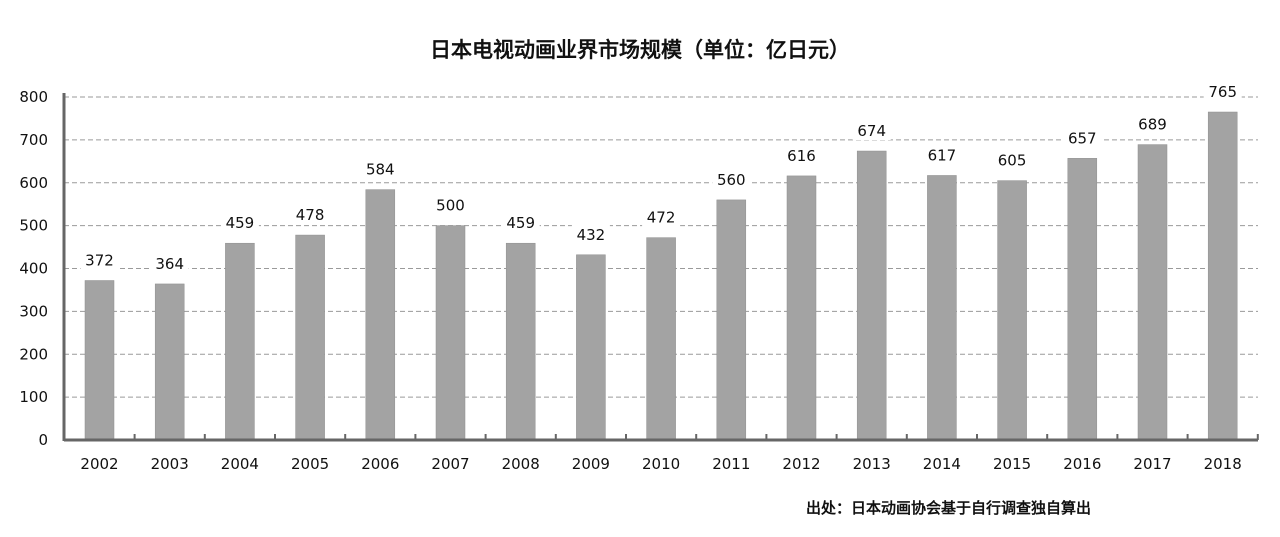 The image size is (1280, 537). Describe the element at coordinates (33, 311) in the screenshot. I see `y-tick-label: 300` at that location.